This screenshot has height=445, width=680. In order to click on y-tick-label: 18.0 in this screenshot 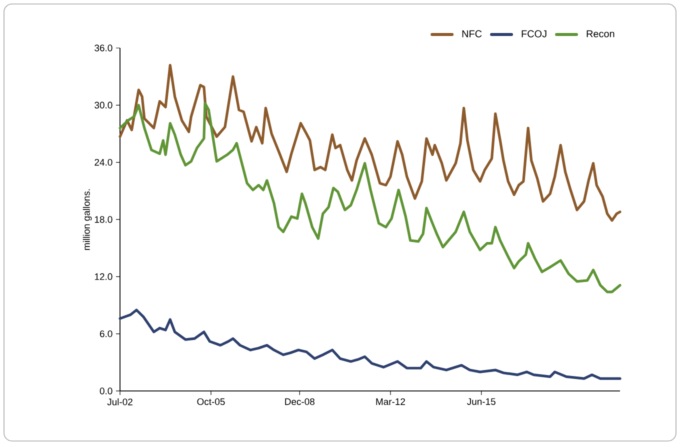, I will do `click(103, 219)`.